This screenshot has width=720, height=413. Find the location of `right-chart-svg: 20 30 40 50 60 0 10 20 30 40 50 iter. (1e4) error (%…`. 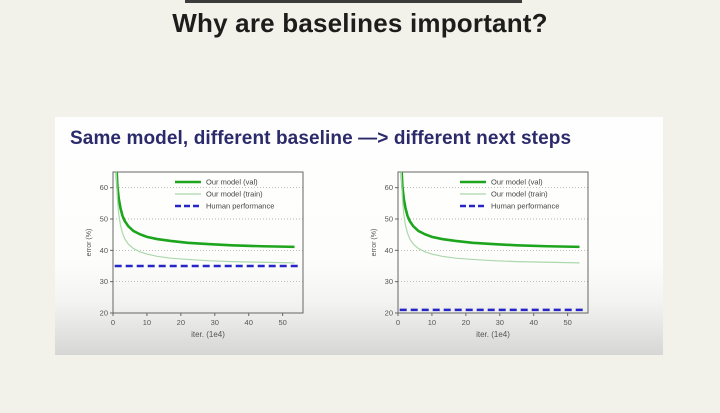

right-chart-svg: 20 30 40 50 60 0 10 20 30 40 50 iter. (1e4) error (%… is located at coordinates (480, 255).